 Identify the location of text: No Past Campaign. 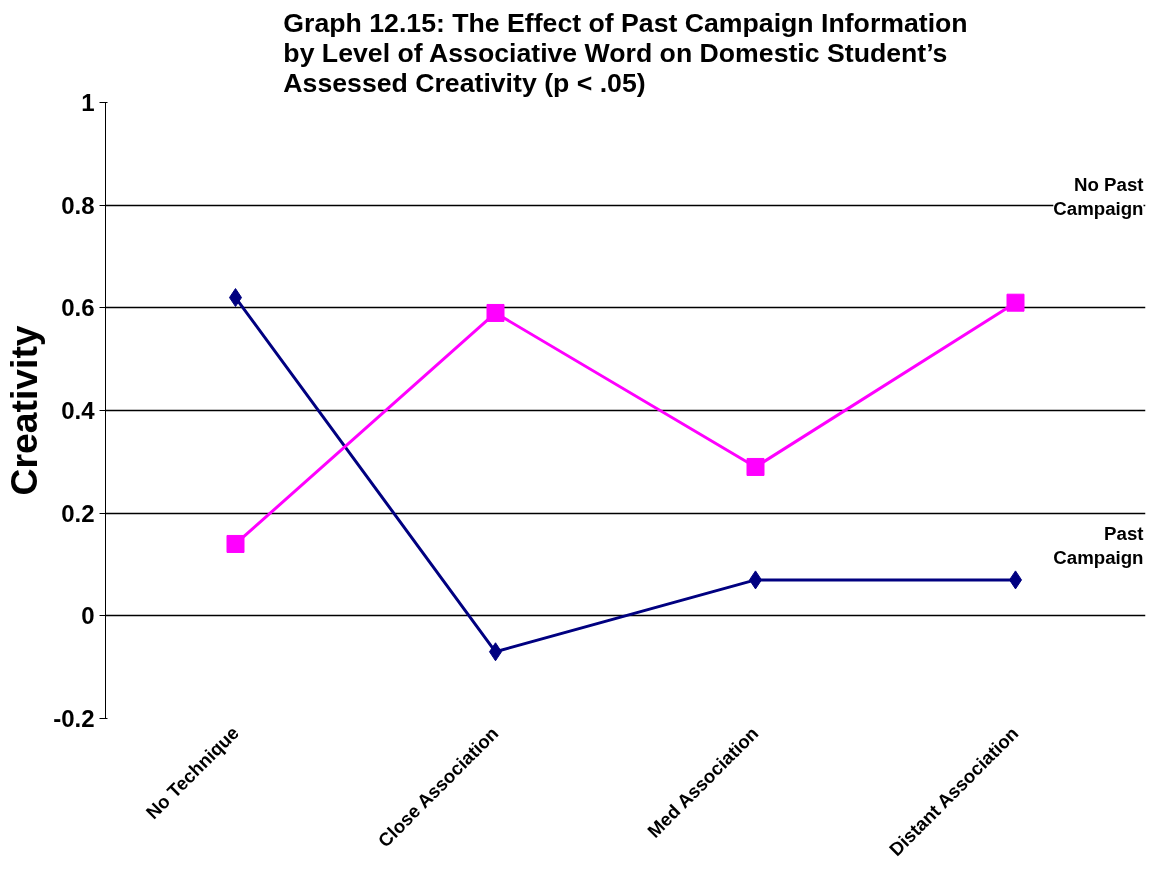
(1098, 197).